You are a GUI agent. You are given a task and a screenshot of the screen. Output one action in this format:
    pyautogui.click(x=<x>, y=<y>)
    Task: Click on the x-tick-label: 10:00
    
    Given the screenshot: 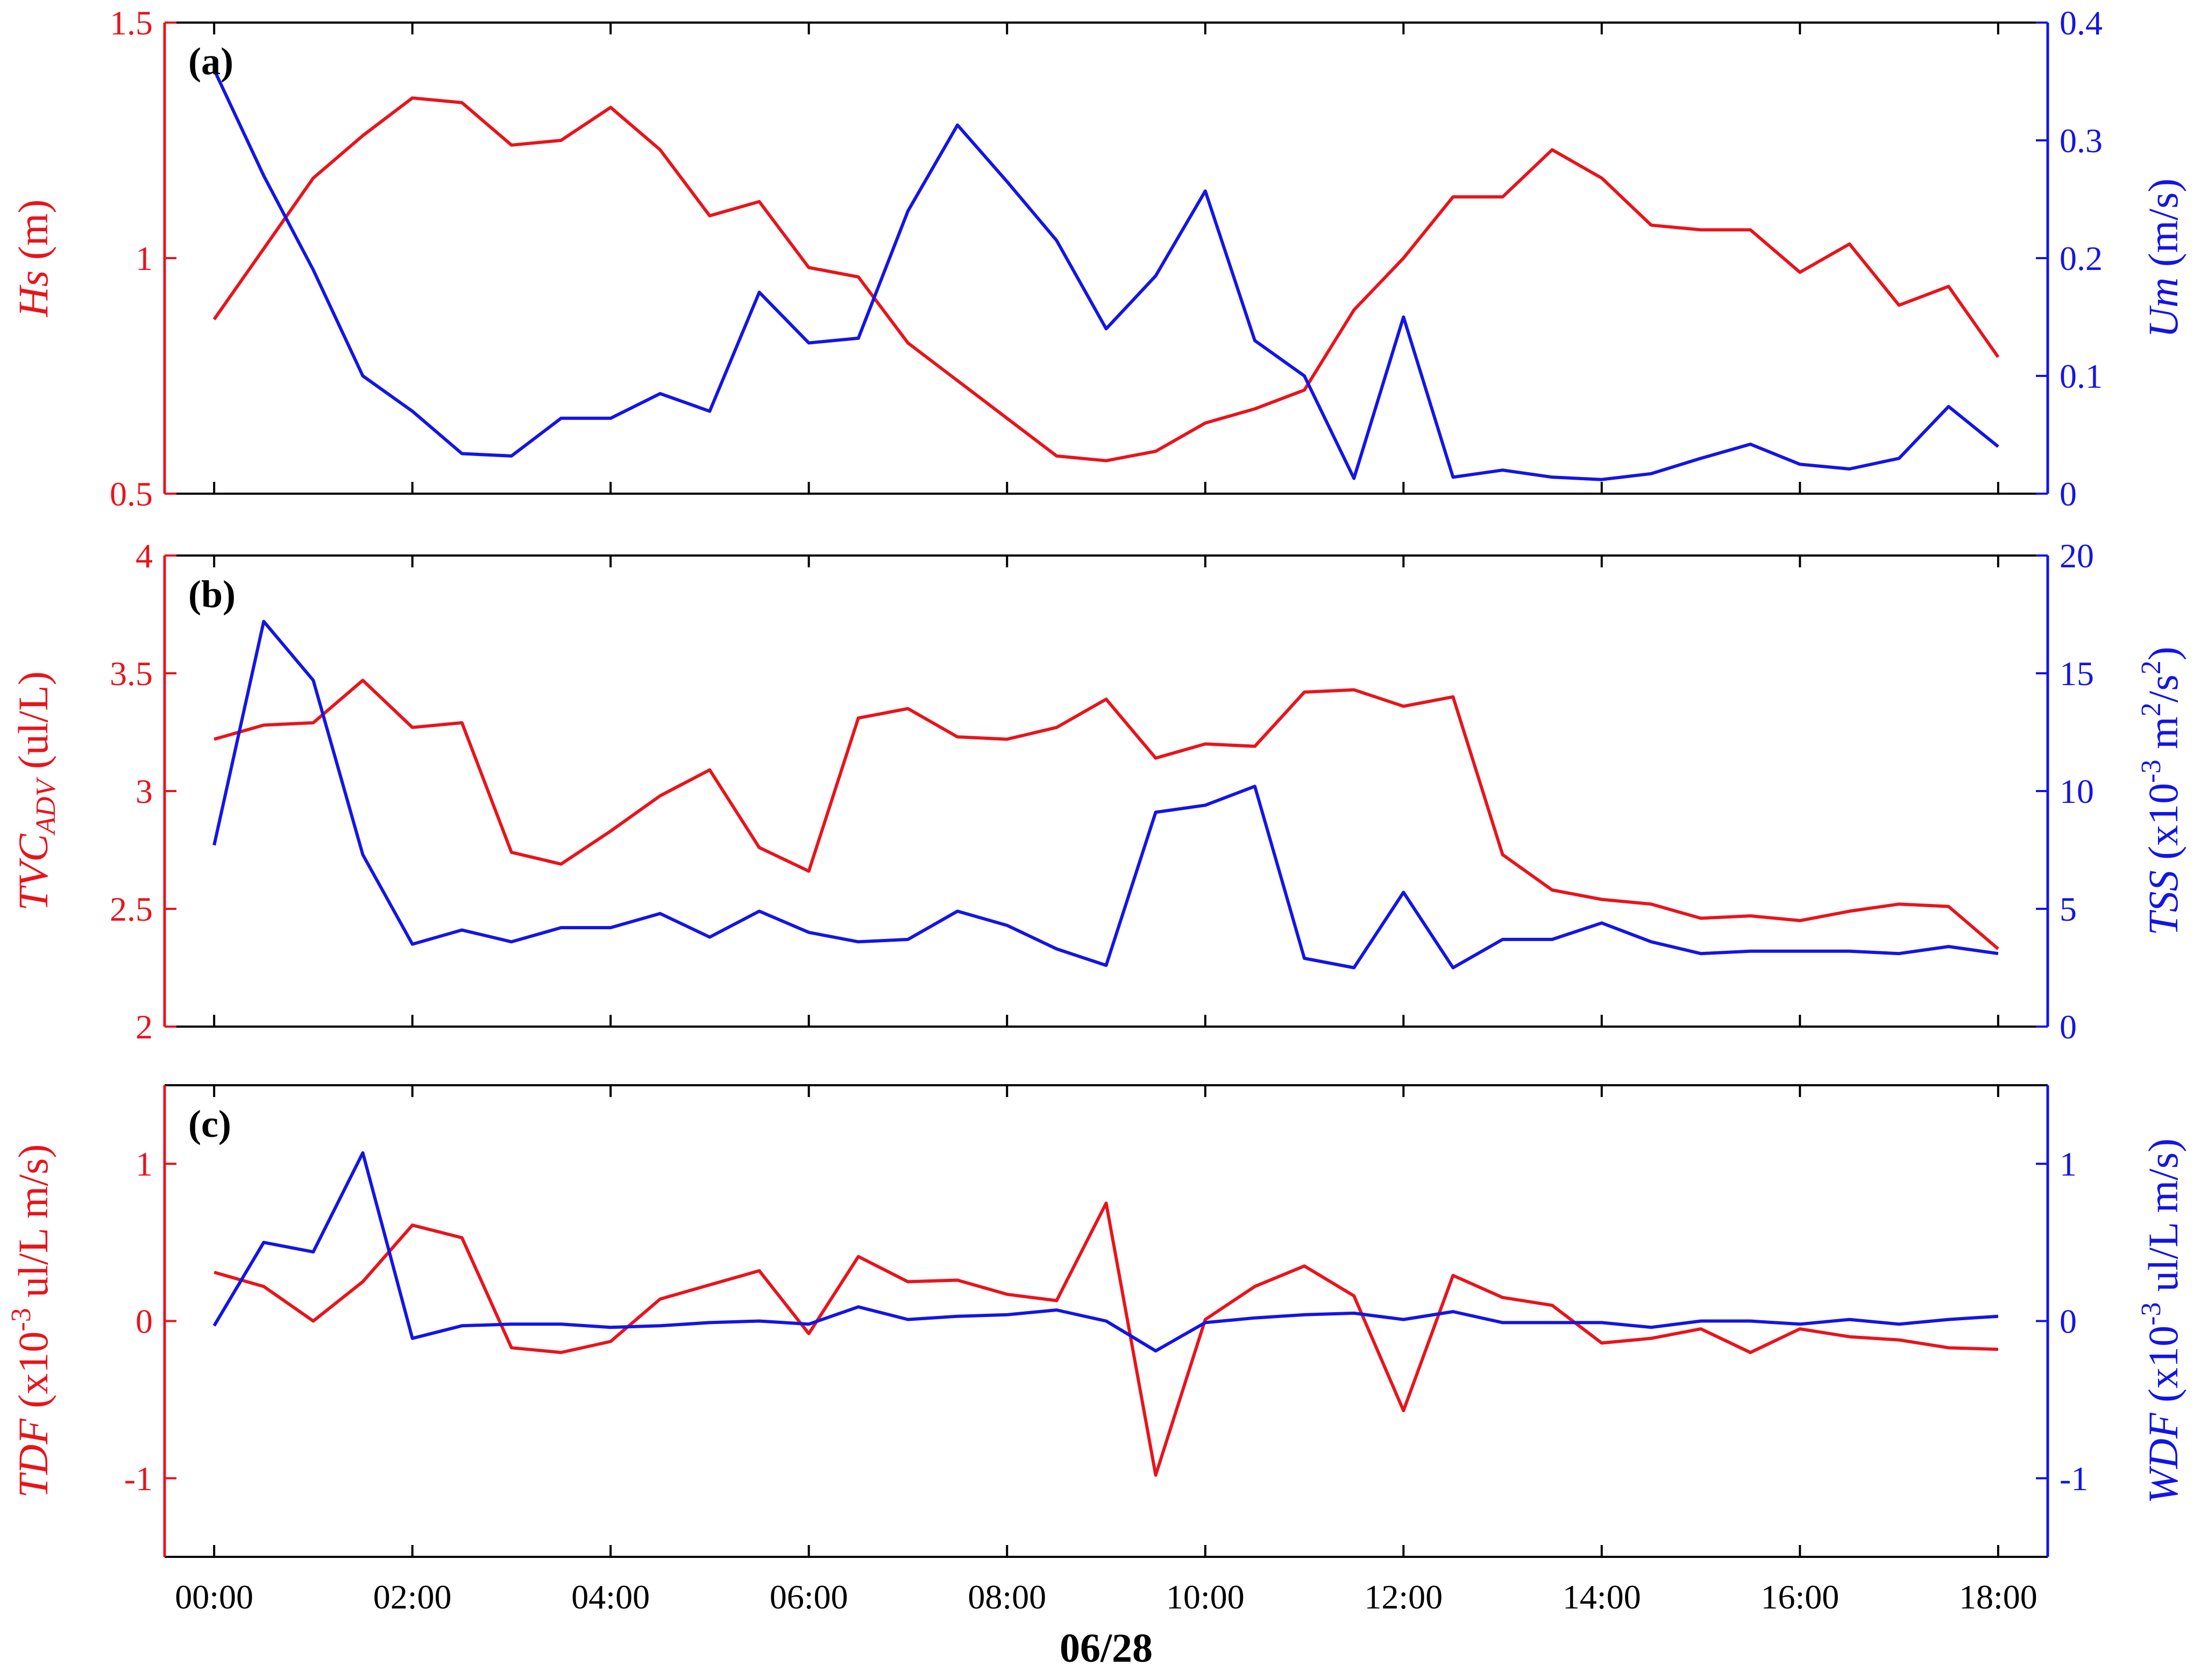 What is the action you would take?
    pyautogui.click(x=1205, y=1597)
    